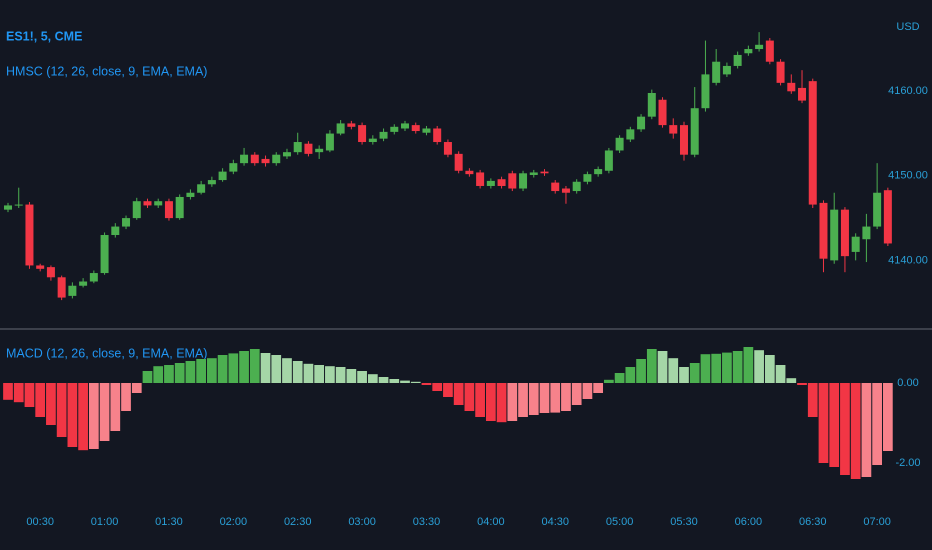 The width and height of the screenshot is (932, 550). I want to click on x-tick-label: 01:00, so click(105, 522).